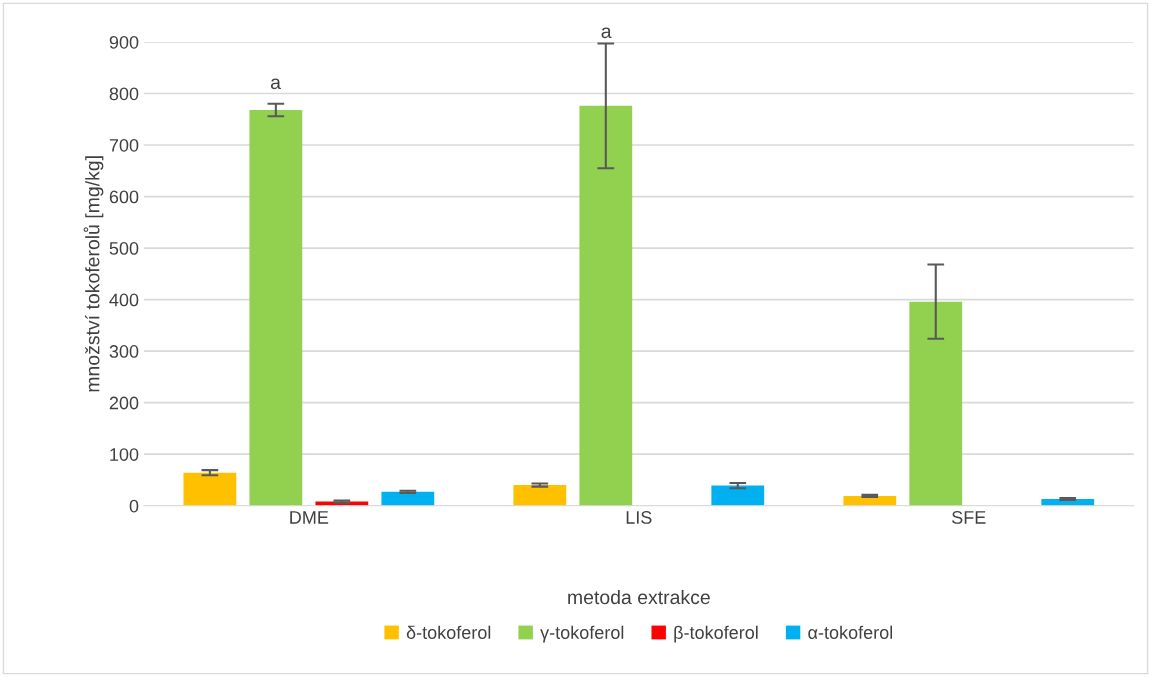  What do you see at coordinates (582, 634) in the screenshot?
I see `legend-label: γ-tokoferol` at bounding box center [582, 634].